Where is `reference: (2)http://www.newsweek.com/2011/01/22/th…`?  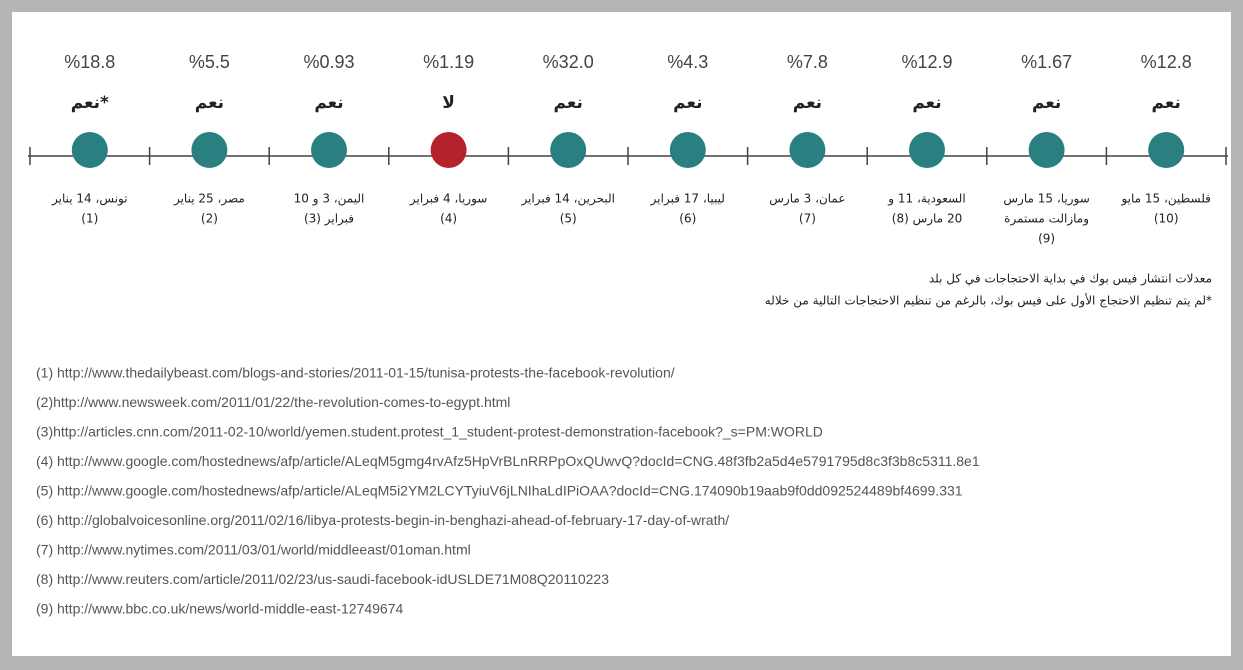 reference: (2)http://www.newsweek.com/2011/01/22/th… is located at coordinates (273, 402).